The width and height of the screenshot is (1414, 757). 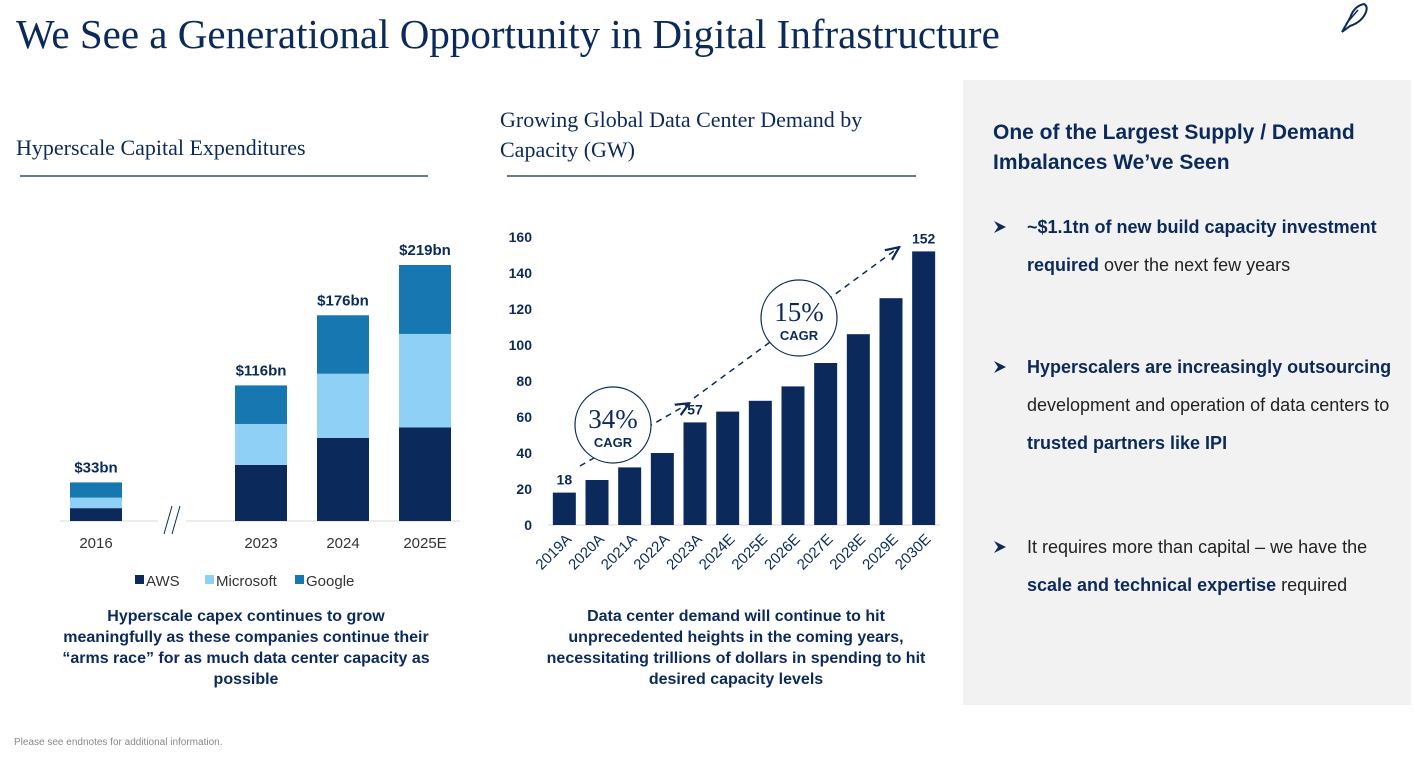 What do you see at coordinates (1312, 585) in the screenshot?
I see `text-run: required` at bounding box center [1312, 585].